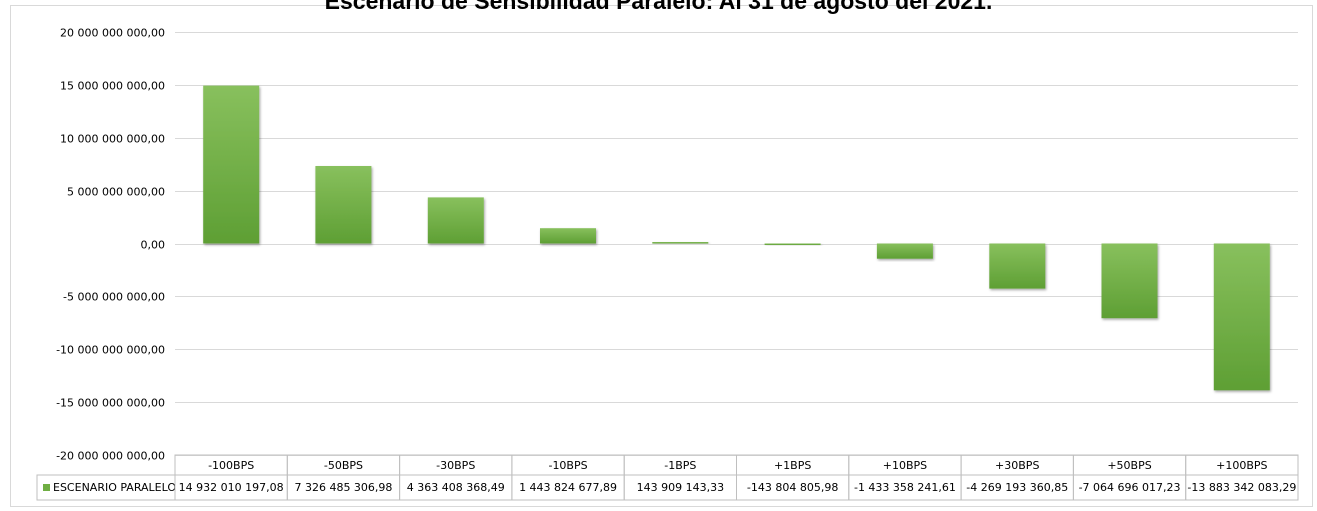 This screenshot has width=1317, height=511. What do you see at coordinates (905, 465) in the screenshot?
I see `category-label: +10BPS` at bounding box center [905, 465].